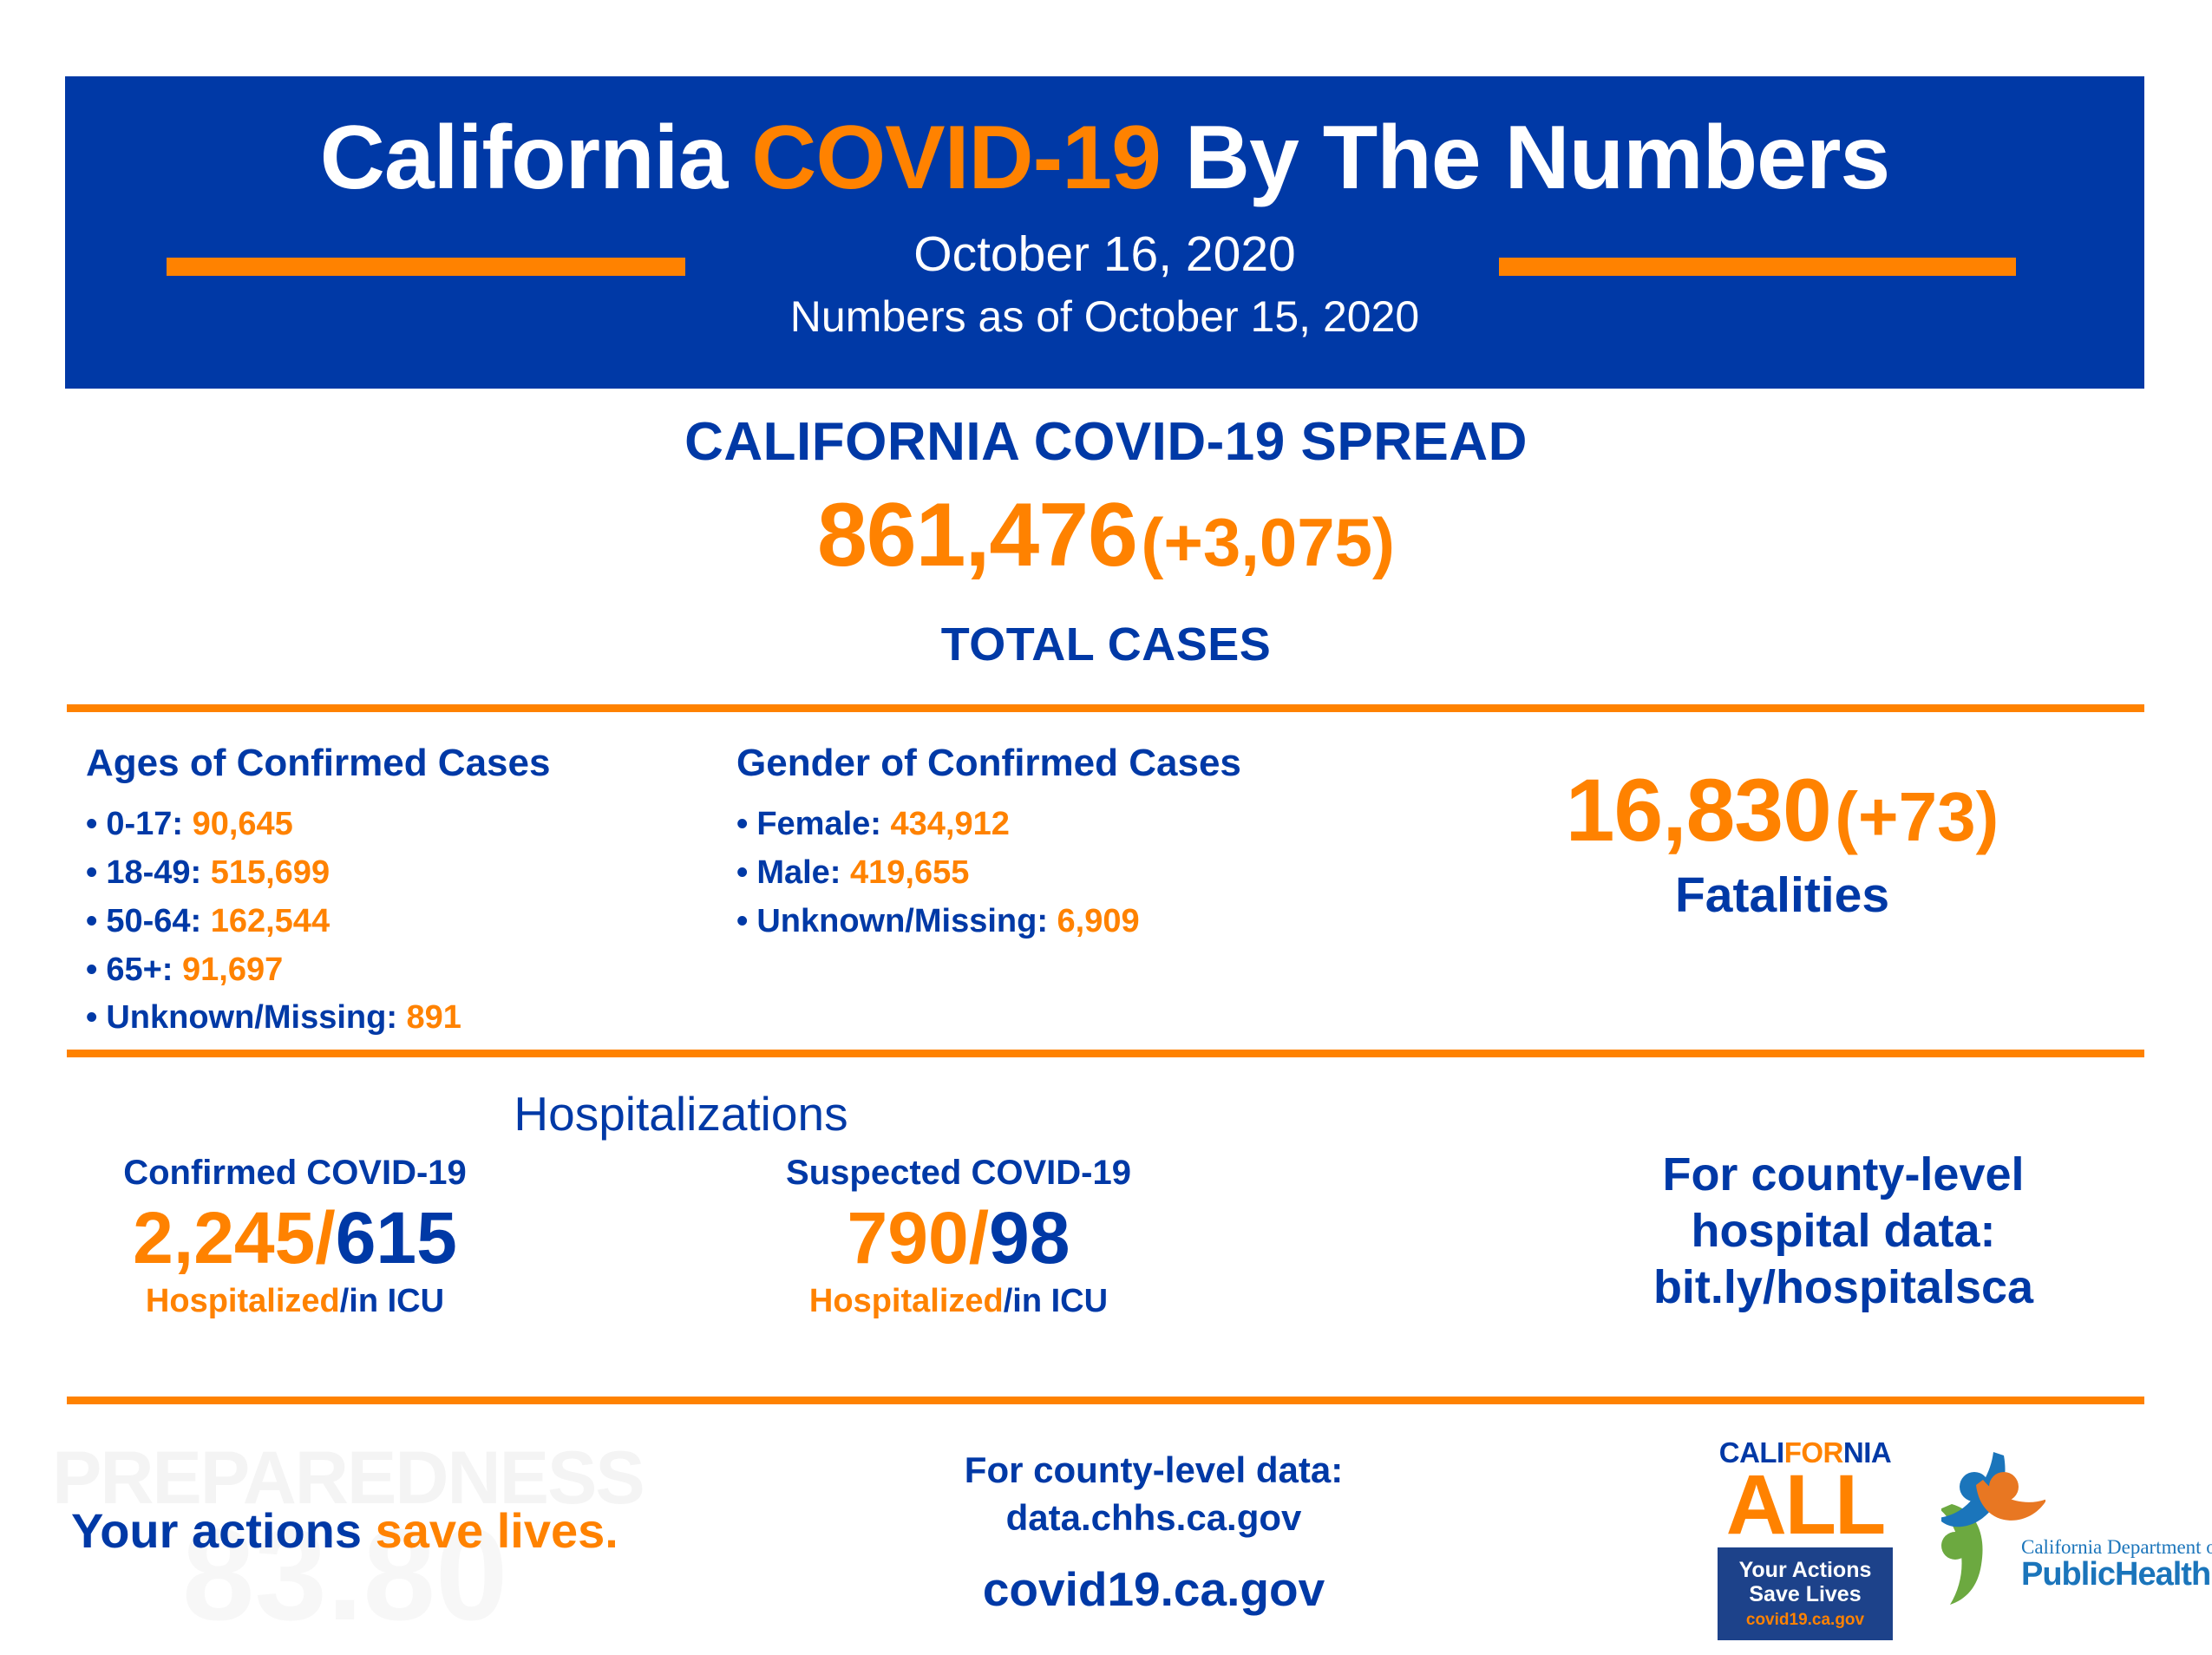  I want to click on confirmed-heading: Confirmed COVID-19, so click(295, 1173).